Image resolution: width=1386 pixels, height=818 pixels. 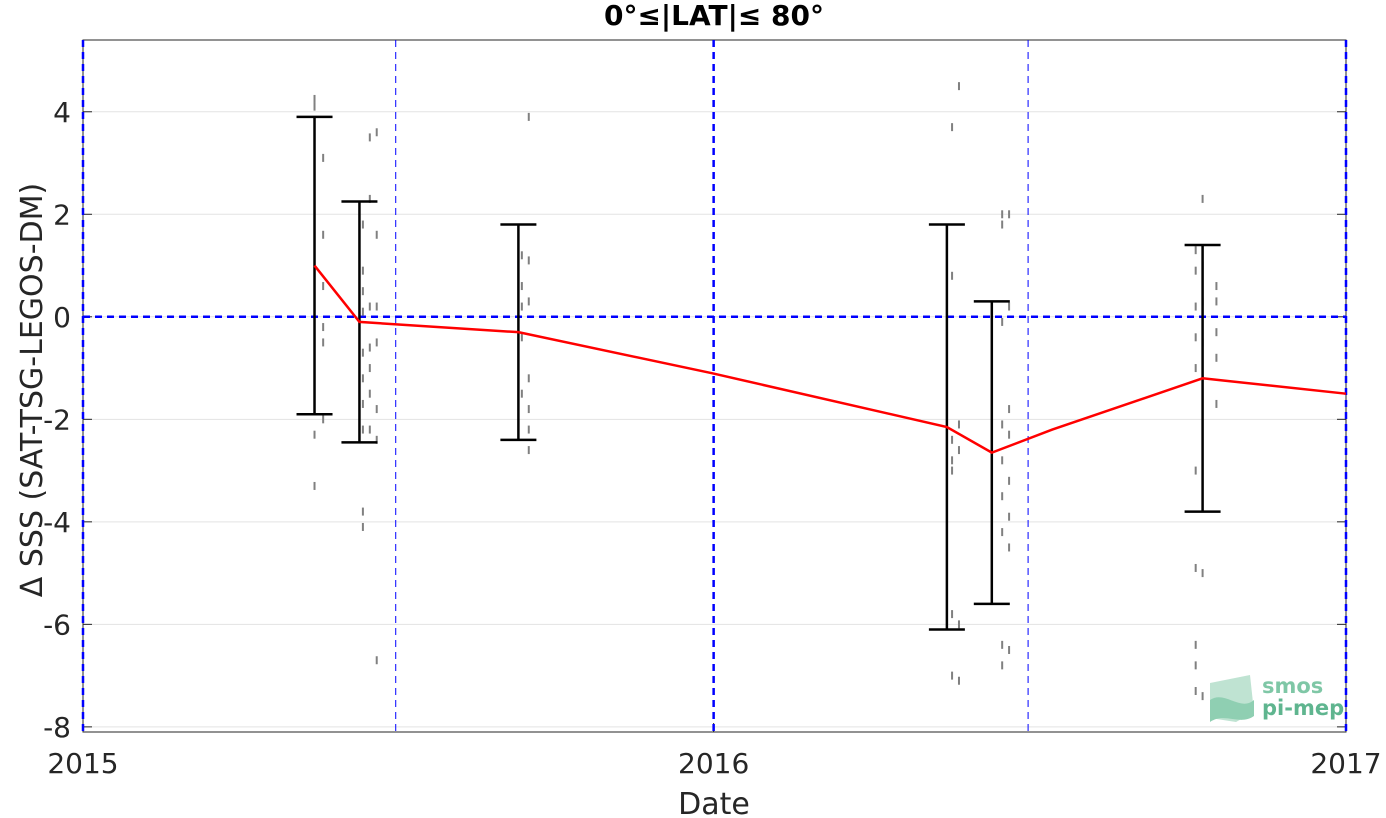 What do you see at coordinates (82, 763) in the screenshot?
I see `x-tick-label: 2015` at bounding box center [82, 763].